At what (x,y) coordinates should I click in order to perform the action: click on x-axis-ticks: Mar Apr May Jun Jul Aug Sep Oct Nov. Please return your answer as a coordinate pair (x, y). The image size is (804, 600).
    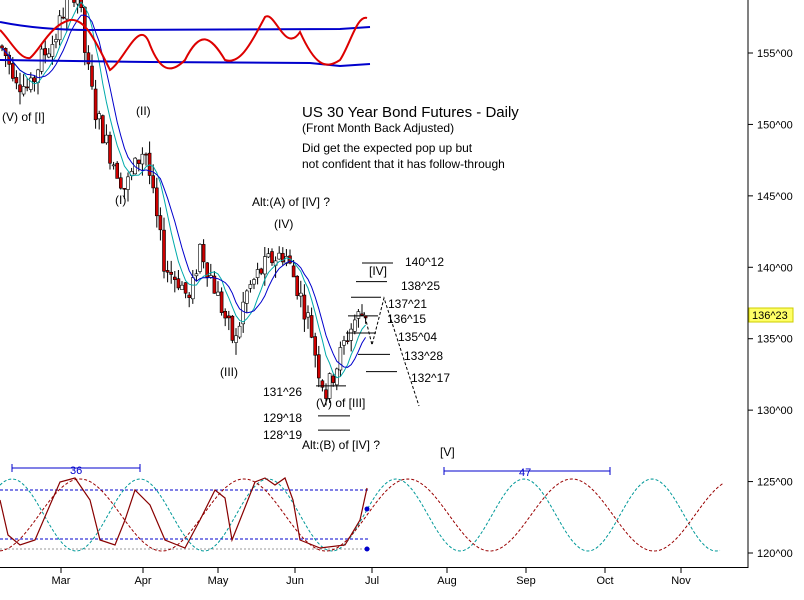
    Looking at the image, I should click on (371, 577).